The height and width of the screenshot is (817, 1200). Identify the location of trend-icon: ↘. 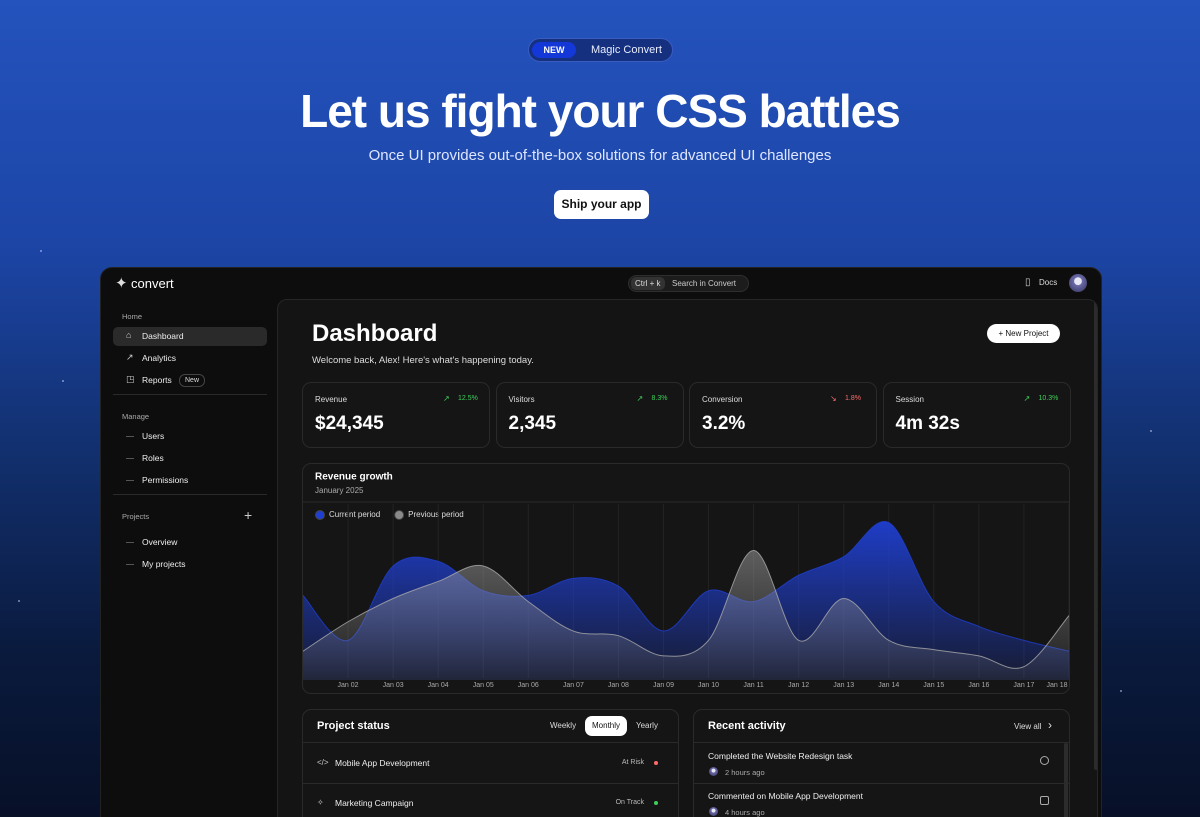
(833, 398).